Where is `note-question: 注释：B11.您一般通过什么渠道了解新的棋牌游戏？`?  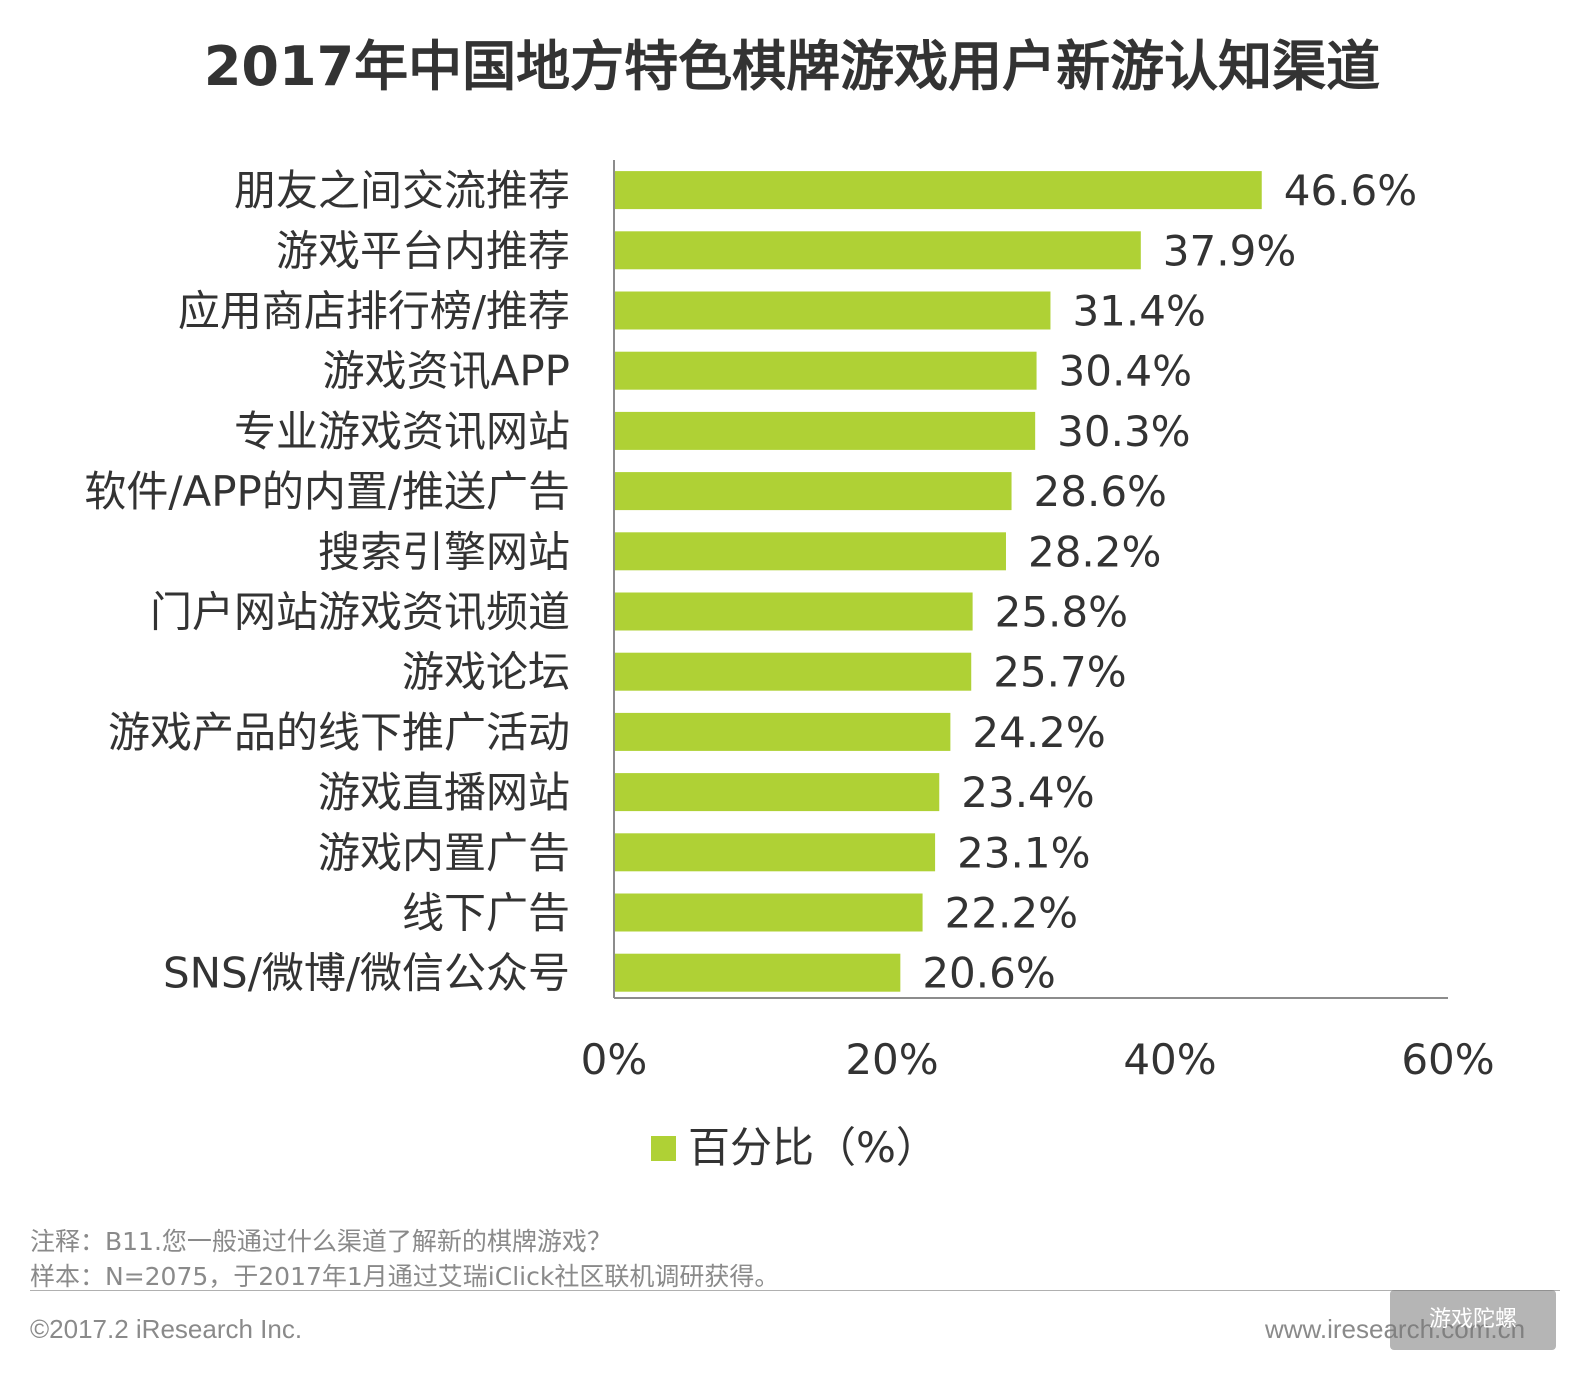 note-question: 注释：B11.您一般通过什么渠道了解新的棋牌游戏？ is located at coordinates (321, 1241).